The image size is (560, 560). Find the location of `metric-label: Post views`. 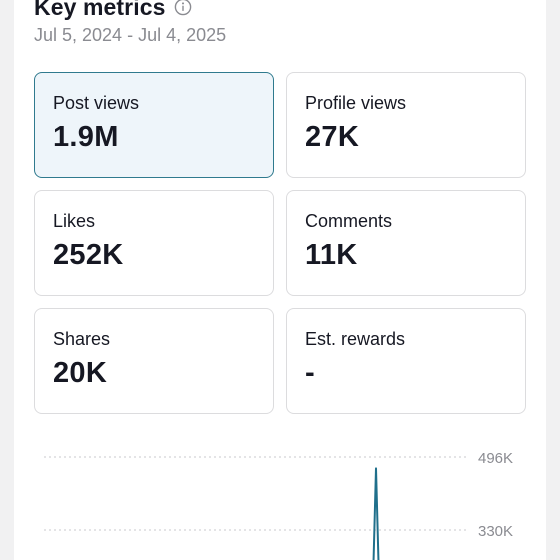

metric-label: Post views is located at coordinates (96, 103).